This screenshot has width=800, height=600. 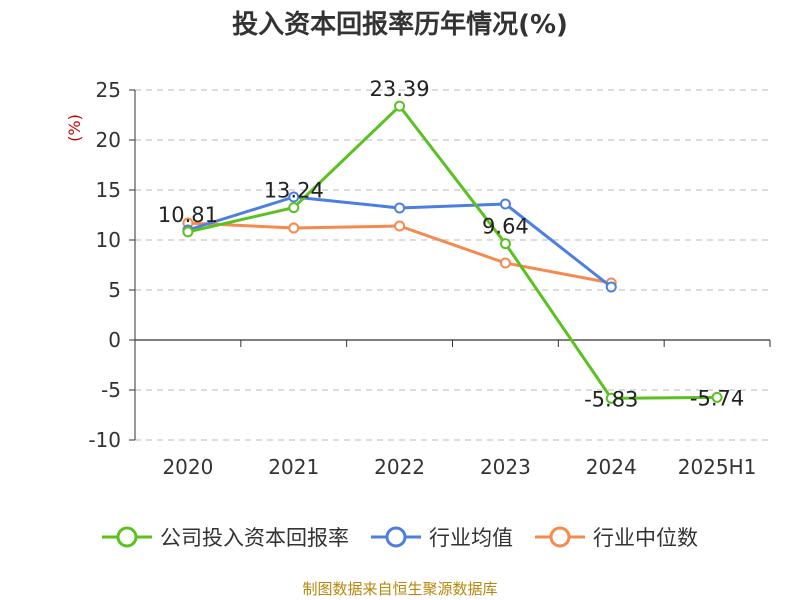 What do you see at coordinates (254, 538) in the screenshot?
I see `legend-label-company: 公司投入资本回报率` at bounding box center [254, 538].